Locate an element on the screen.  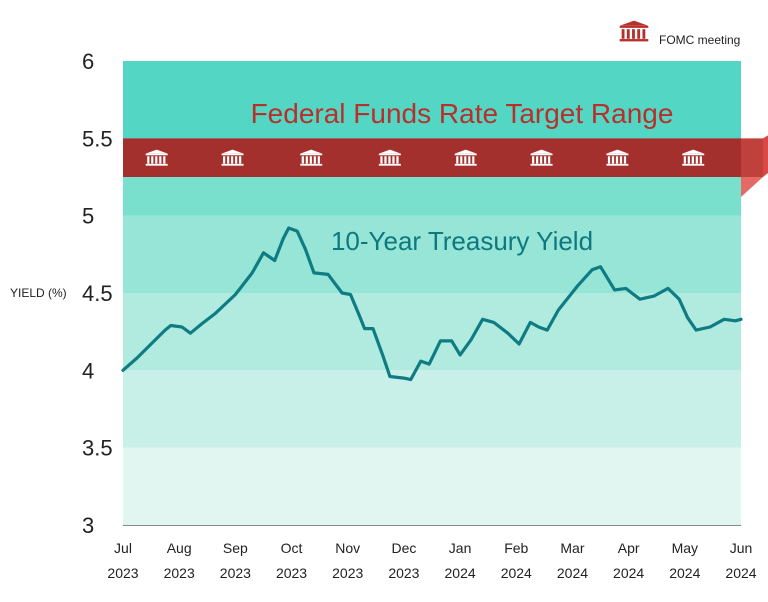
legend-label: FOMC meeting is located at coordinates (699, 40).